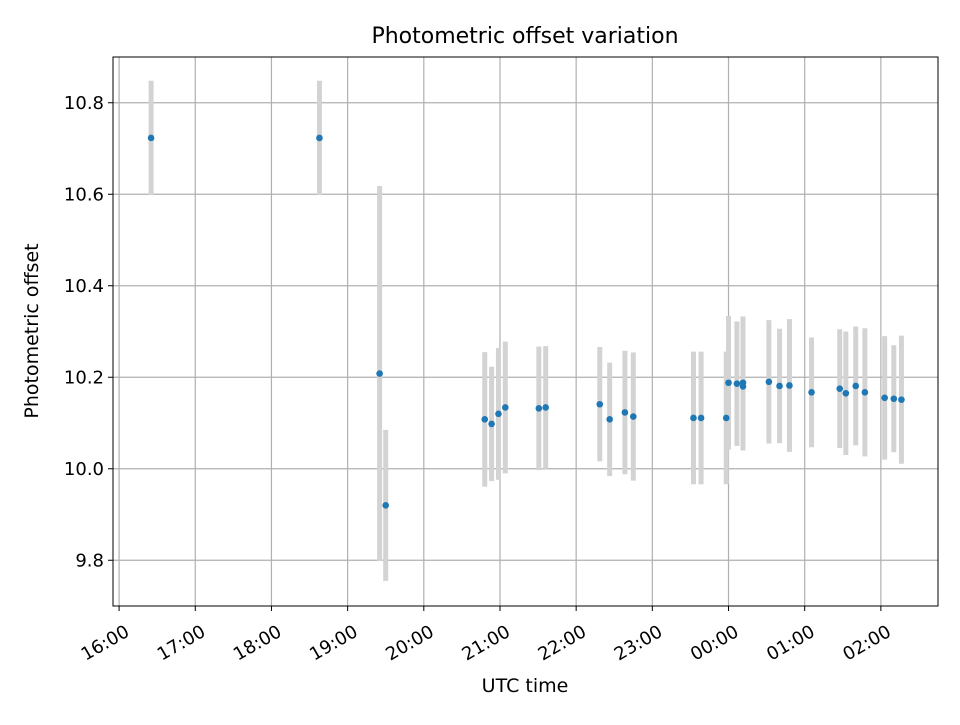 The height and width of the screenshot is (725, 960). I want to click on y-tick-label: 10.0, so click(84, 469).